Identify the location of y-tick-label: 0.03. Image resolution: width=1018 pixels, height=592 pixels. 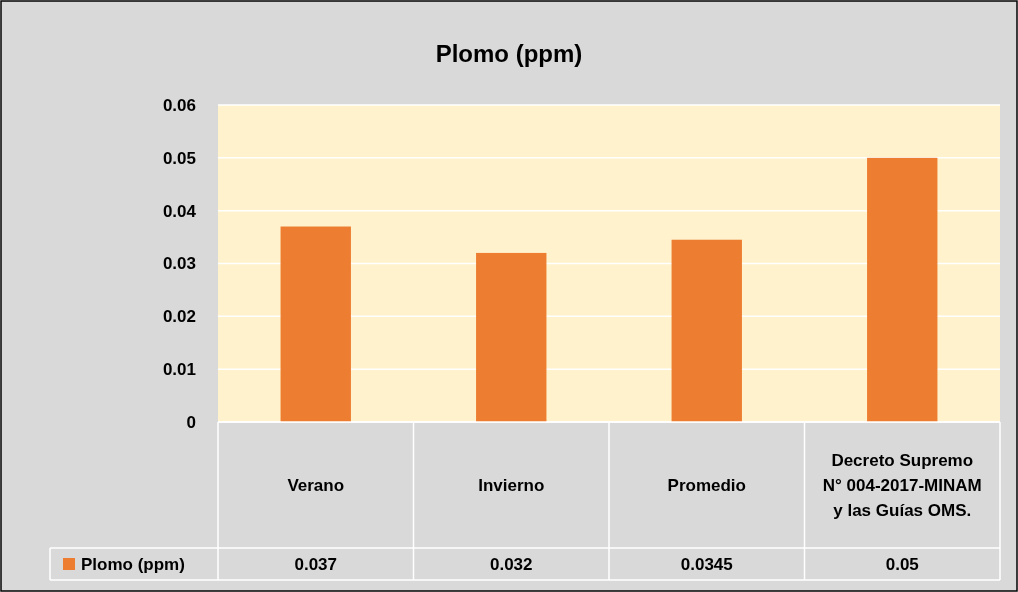
(179, 264).